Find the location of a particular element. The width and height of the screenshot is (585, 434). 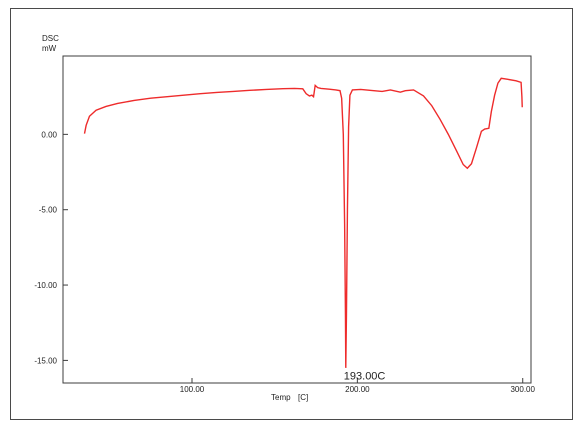

y-axis-label-line2: mW is located at coordinates (49, 48).